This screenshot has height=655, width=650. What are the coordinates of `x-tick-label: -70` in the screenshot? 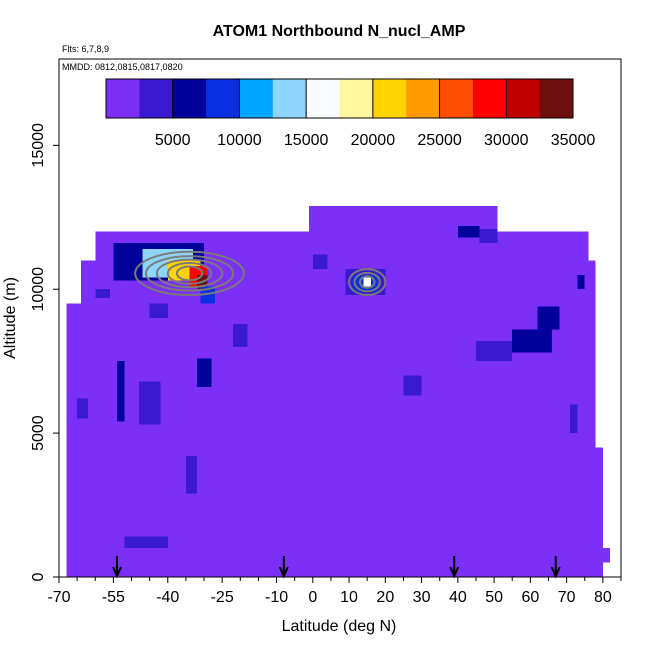 It's located at (58, 597).